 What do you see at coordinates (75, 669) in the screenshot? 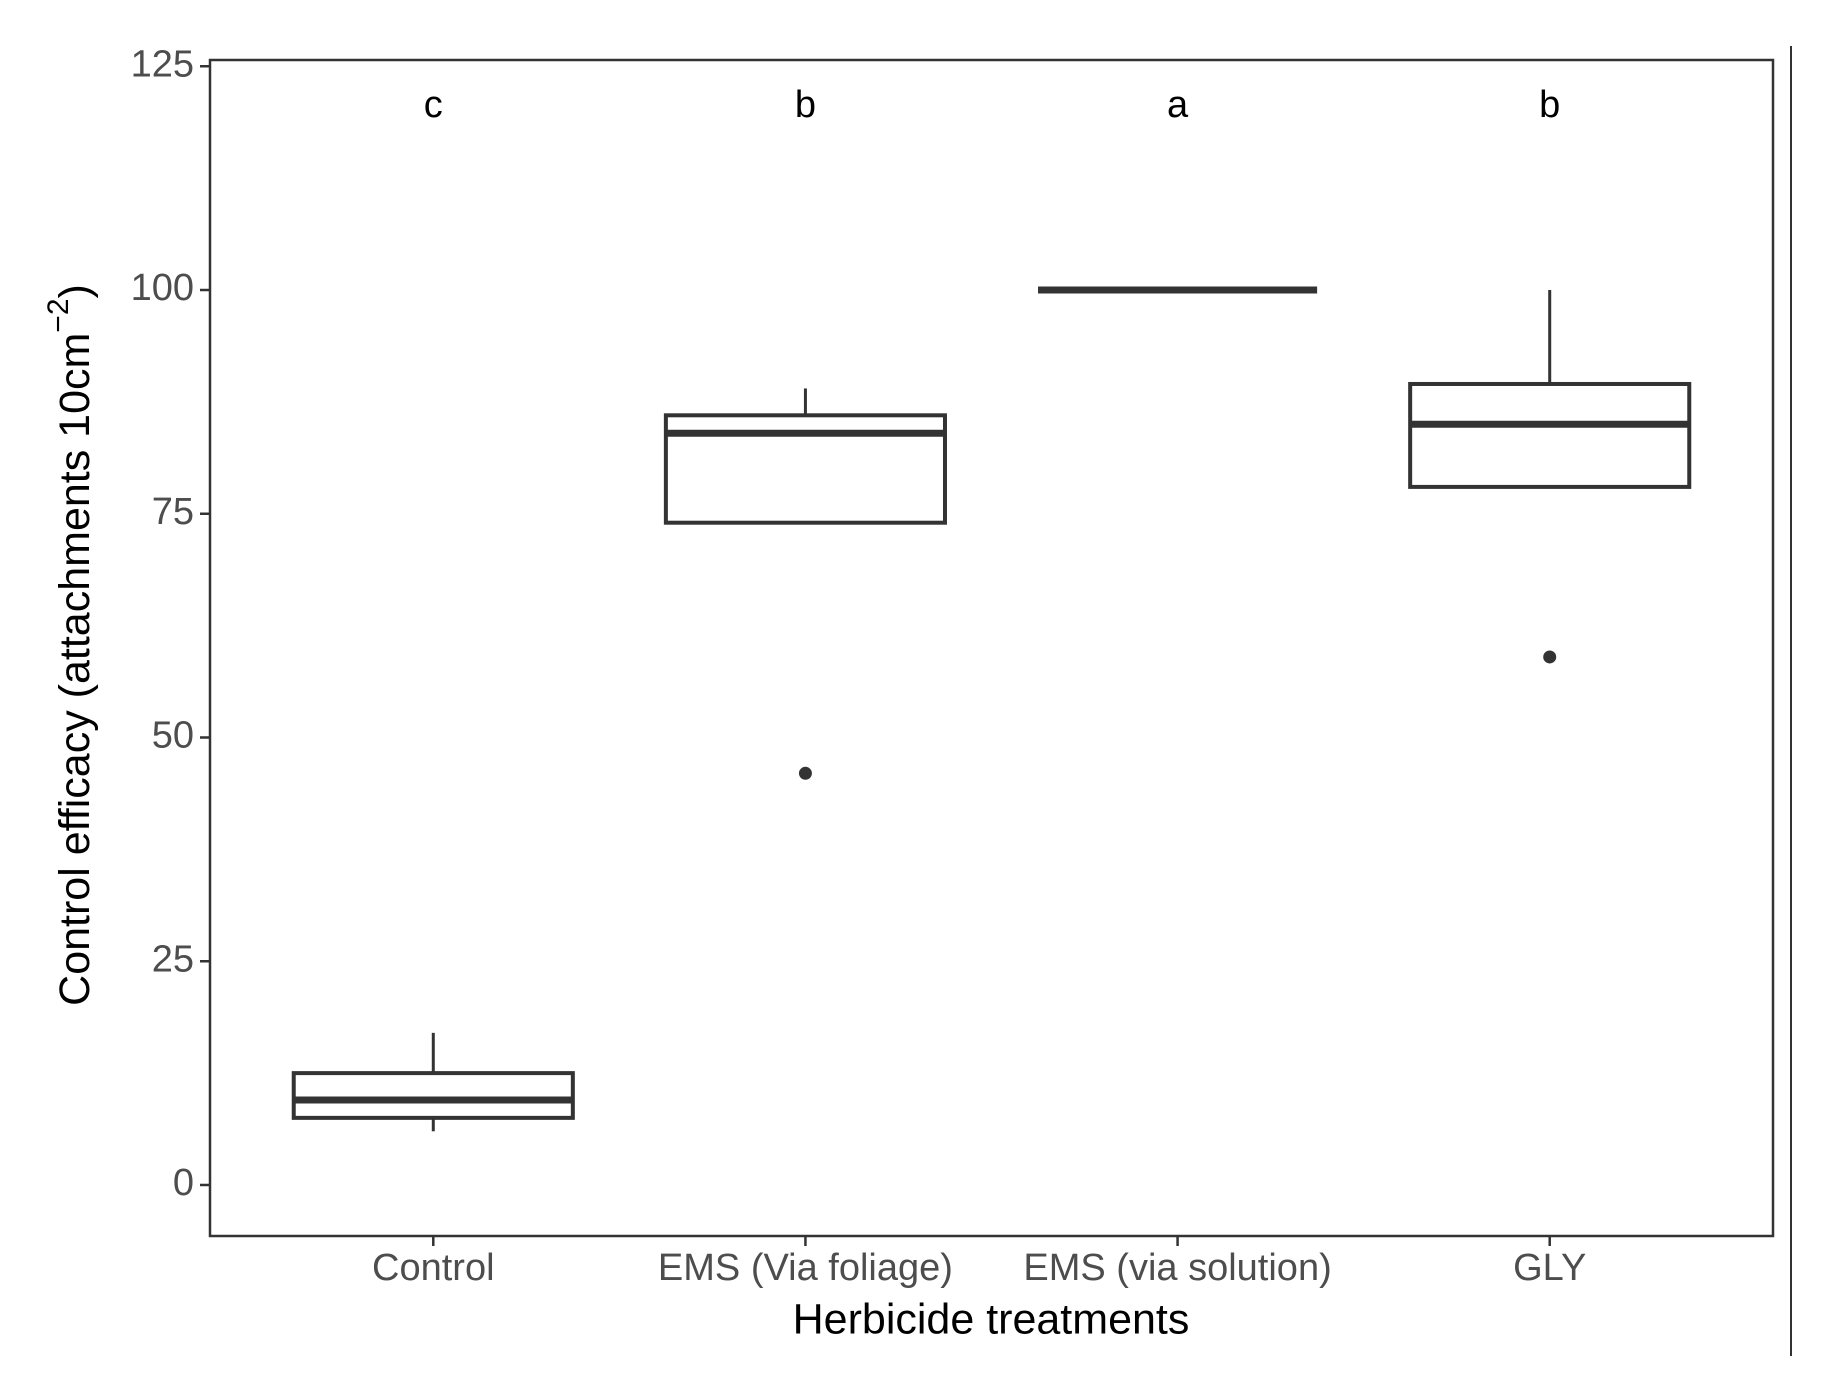
I see `y-axis-title-text: Control efficacy (attachments 10cm` at bounding box center [75, 669].